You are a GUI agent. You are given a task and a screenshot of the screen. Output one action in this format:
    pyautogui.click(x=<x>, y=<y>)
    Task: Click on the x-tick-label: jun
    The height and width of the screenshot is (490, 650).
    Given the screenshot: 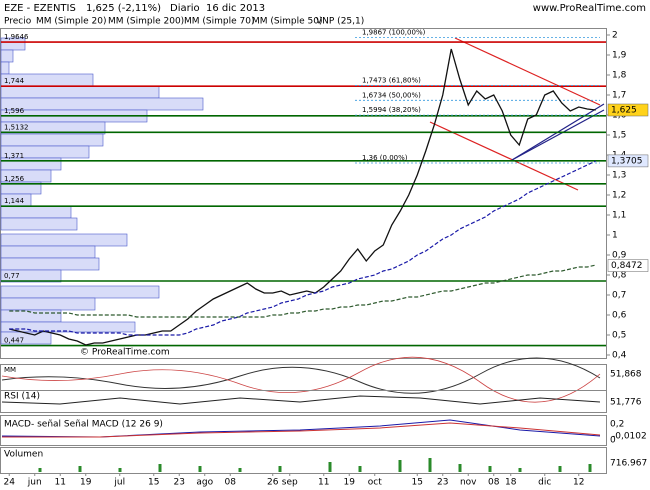 What is the action you would take?
    pyautogui.click(x=34, y=483)
    